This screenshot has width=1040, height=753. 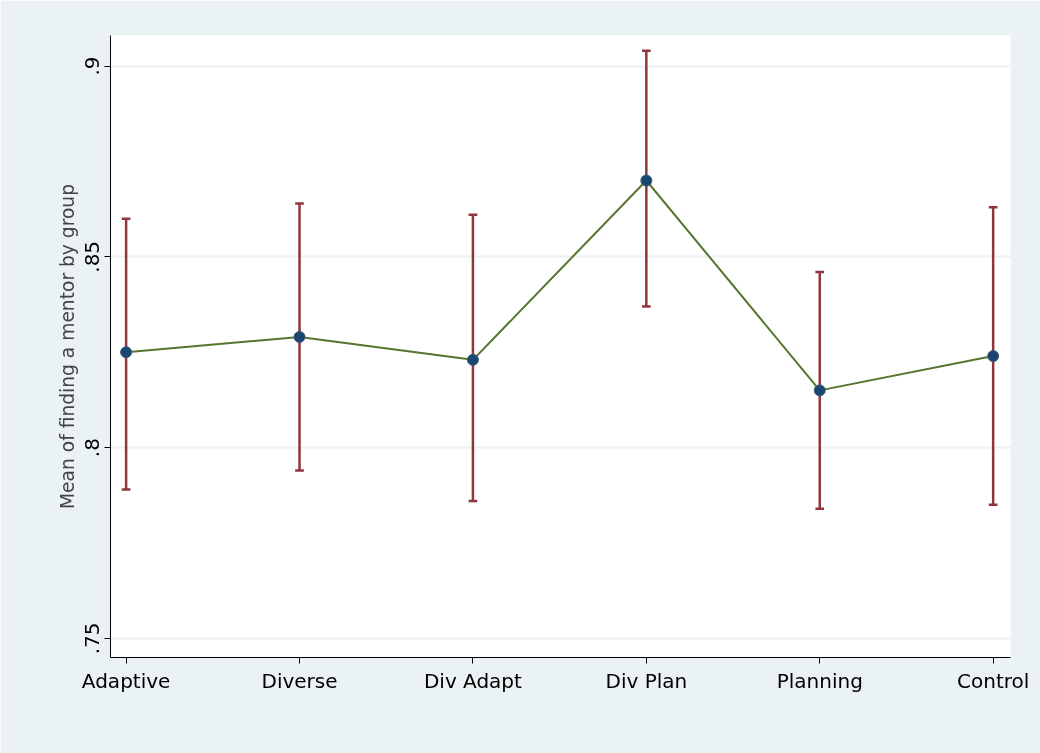 I want to click on y-tick-label: .85, so click(x=92, y=256).